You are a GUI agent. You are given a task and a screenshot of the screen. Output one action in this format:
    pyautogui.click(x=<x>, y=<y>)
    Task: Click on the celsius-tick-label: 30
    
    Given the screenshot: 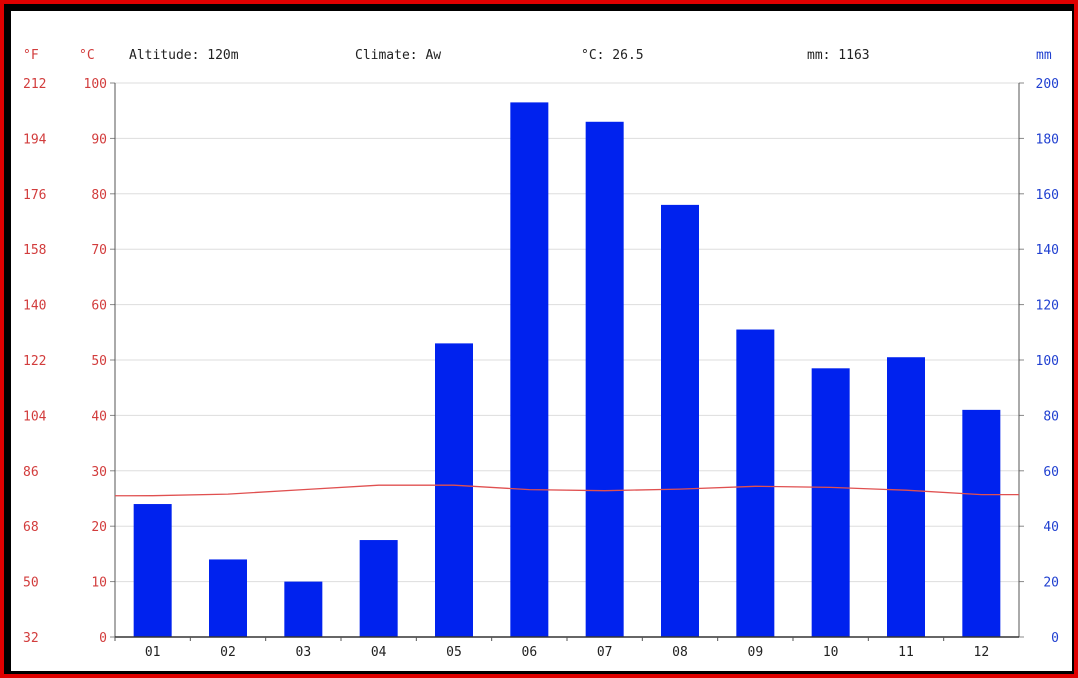 What is the action you would take?
    pyautogui.click(x=99, y=472)
    